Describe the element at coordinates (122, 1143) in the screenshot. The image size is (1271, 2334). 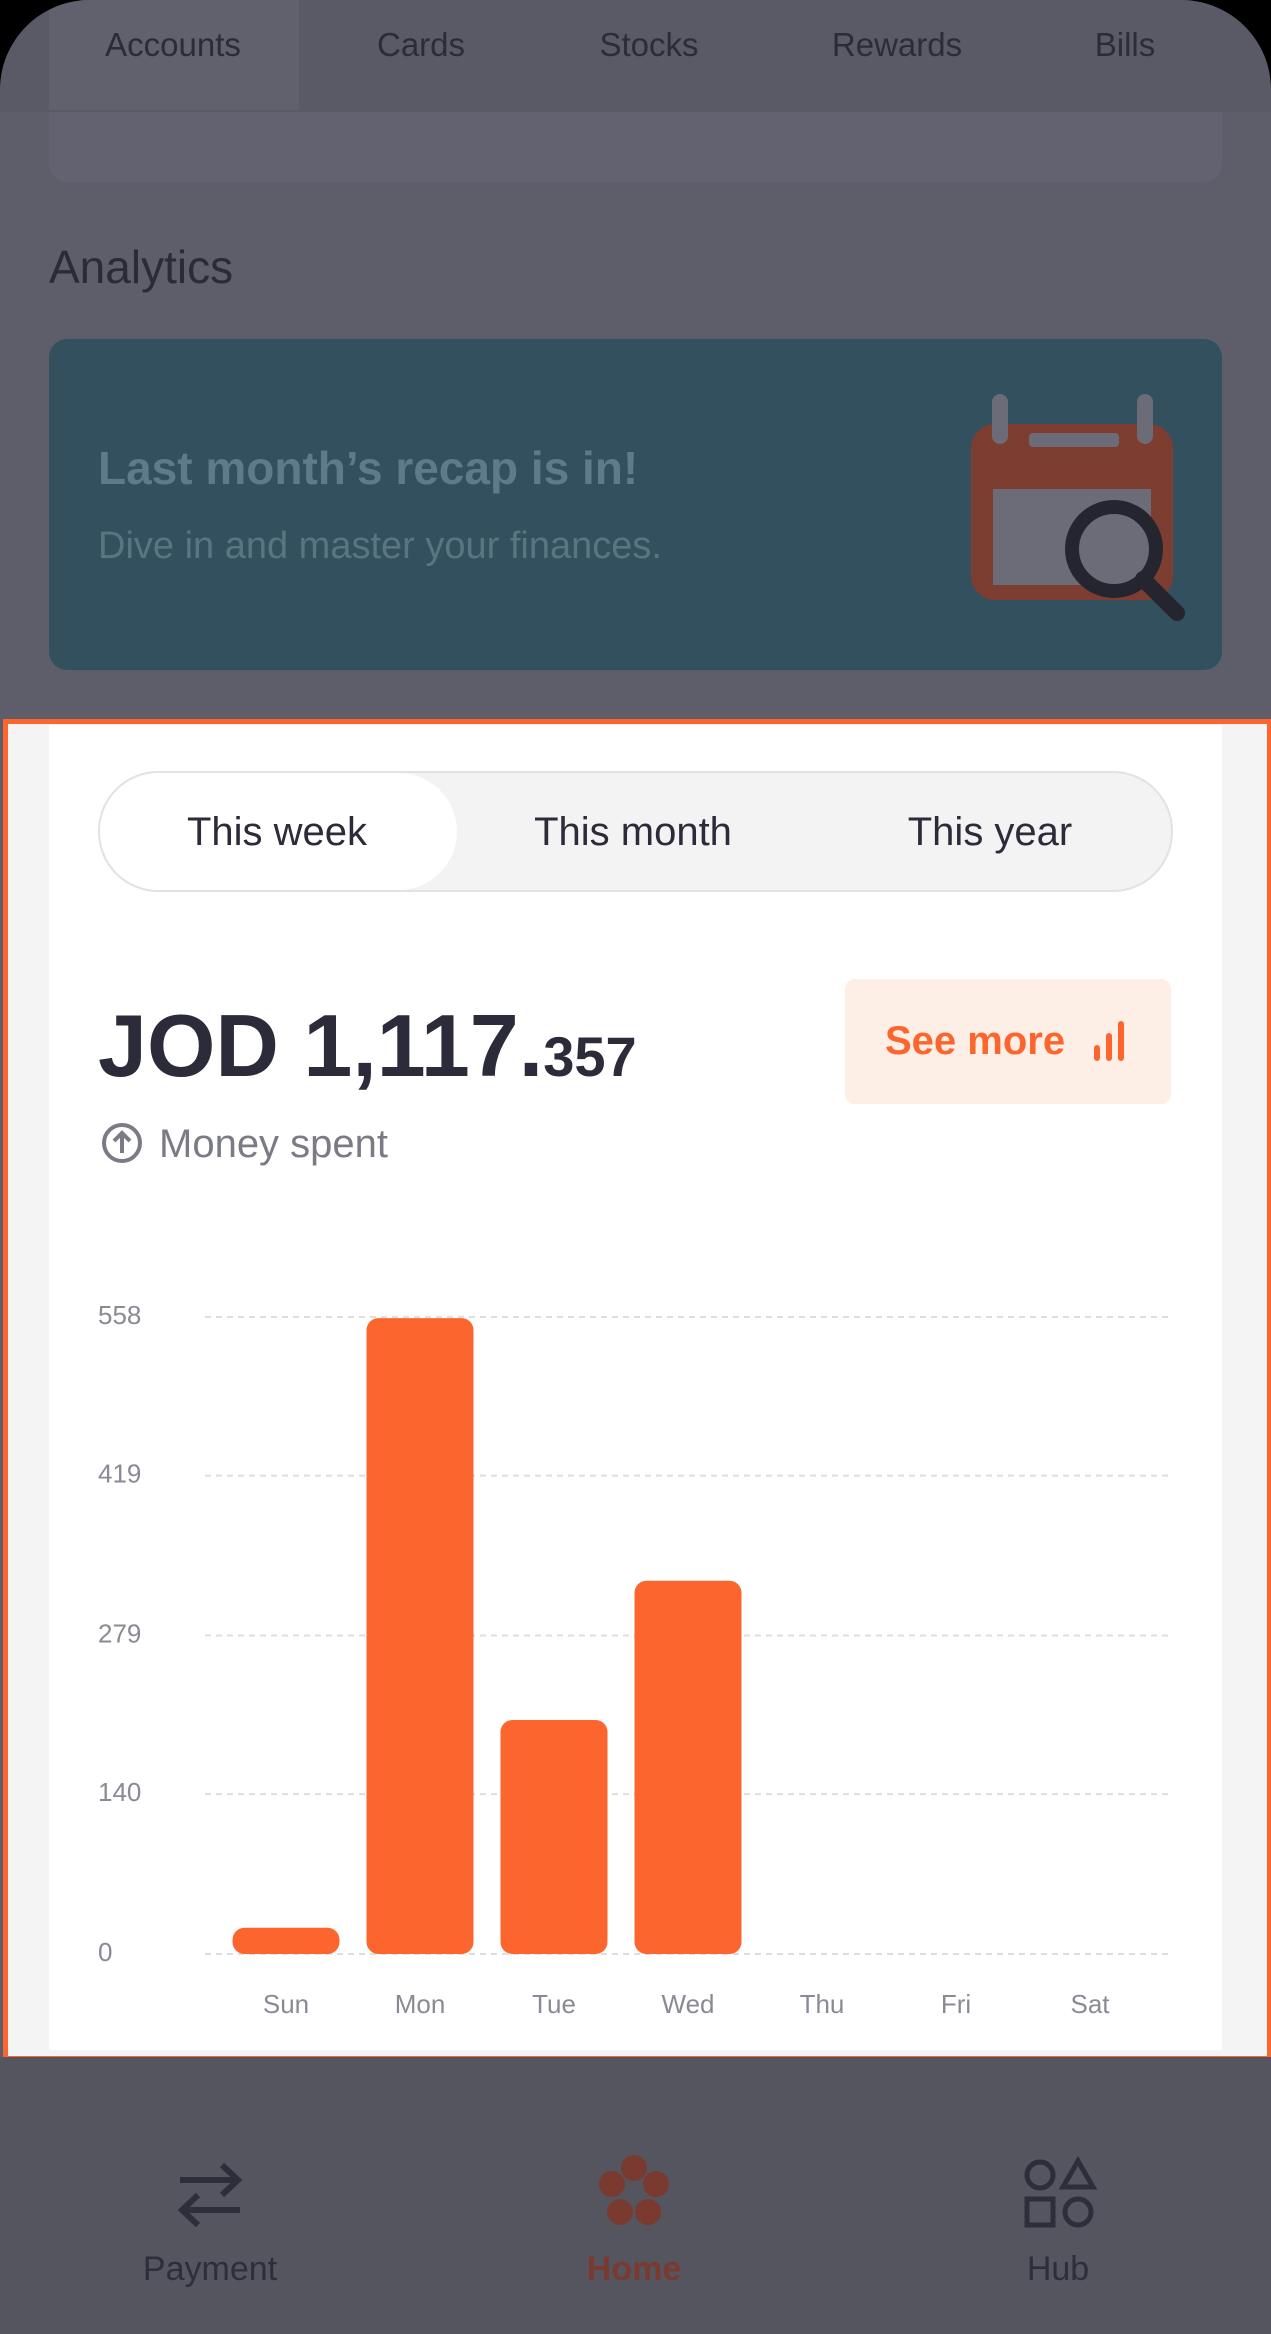
I see `arrow-up-icon` at that location.